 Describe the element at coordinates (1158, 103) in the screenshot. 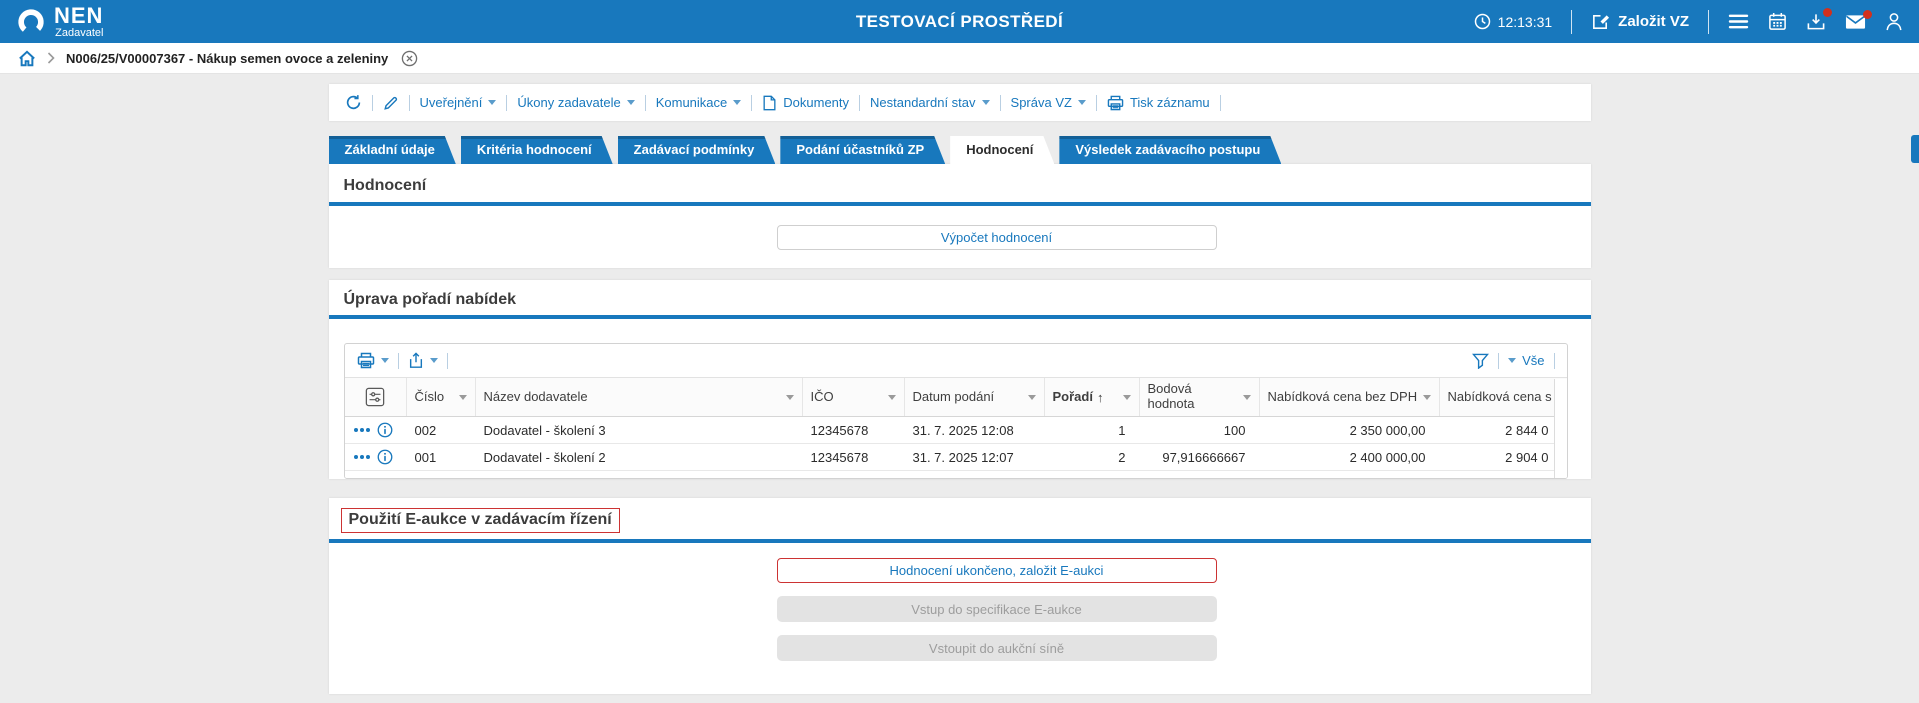

I see `toolbar-item-tisk-zaznamu: Tisk záznamu` at that location.